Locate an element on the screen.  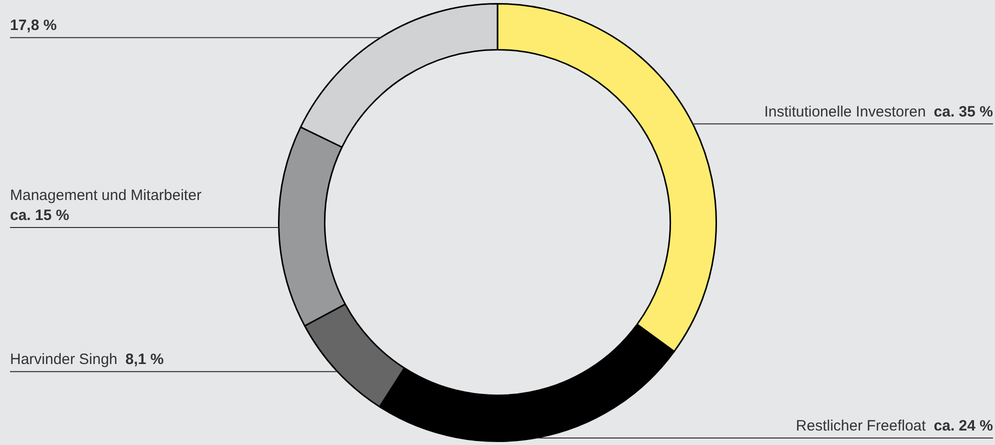
slice-label: Institutionelle Investoren is located at coordinates (845, 111).